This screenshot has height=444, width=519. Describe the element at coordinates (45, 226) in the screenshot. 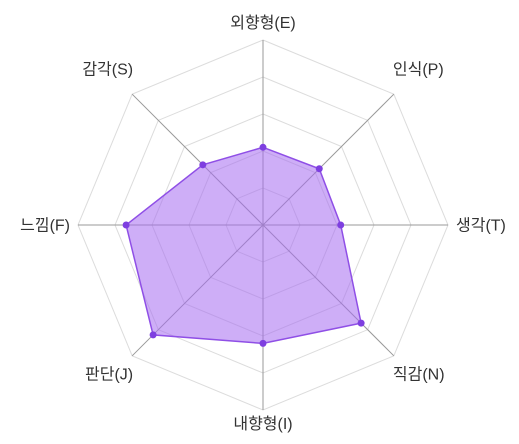

I see `axis-label-6: 느낌(F)` at that location.